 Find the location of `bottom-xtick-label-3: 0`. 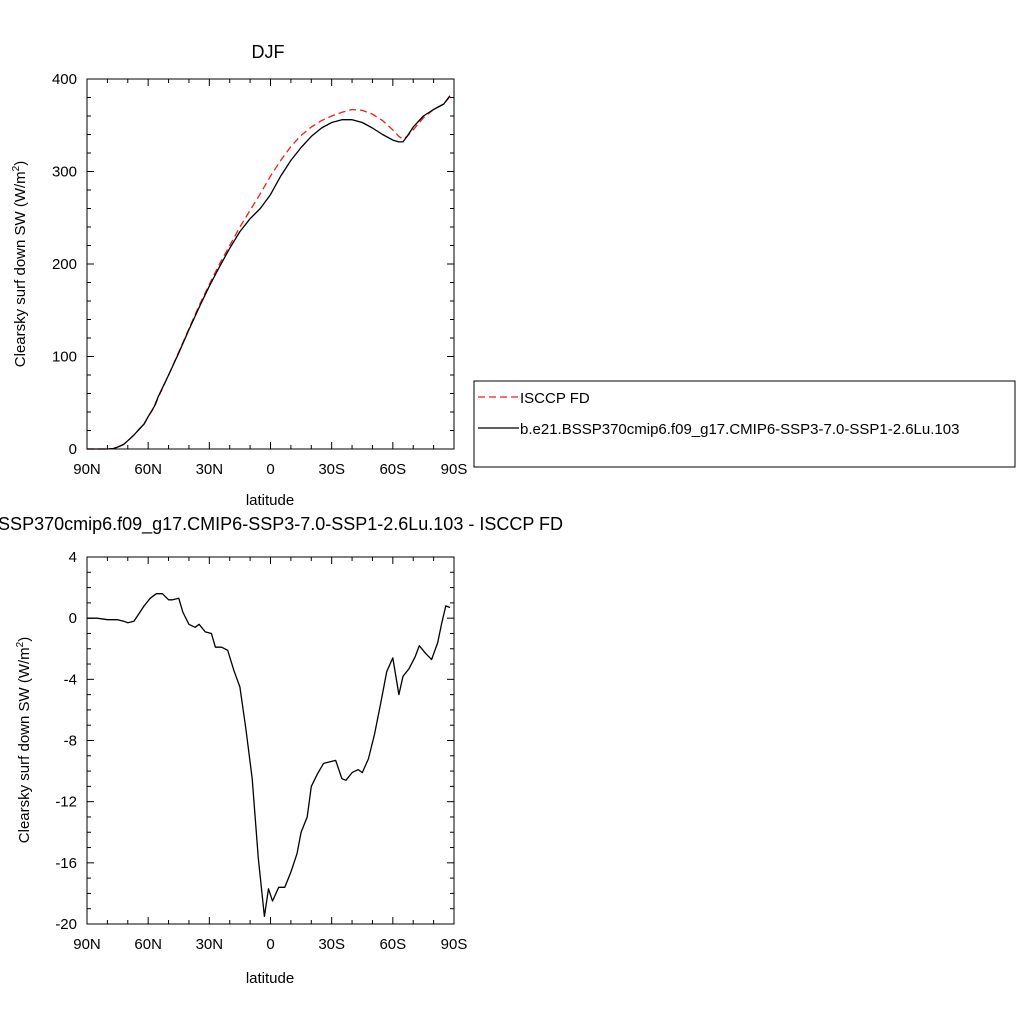

bottom-xtick-label-3: 0 is located at coordinates (270, 944).